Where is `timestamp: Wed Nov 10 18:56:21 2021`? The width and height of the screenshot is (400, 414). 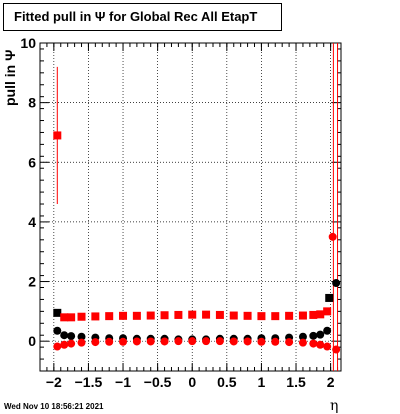 timestamp: Wed Nov 10 18:56:21 2021 is located at coordinates (54, 406).